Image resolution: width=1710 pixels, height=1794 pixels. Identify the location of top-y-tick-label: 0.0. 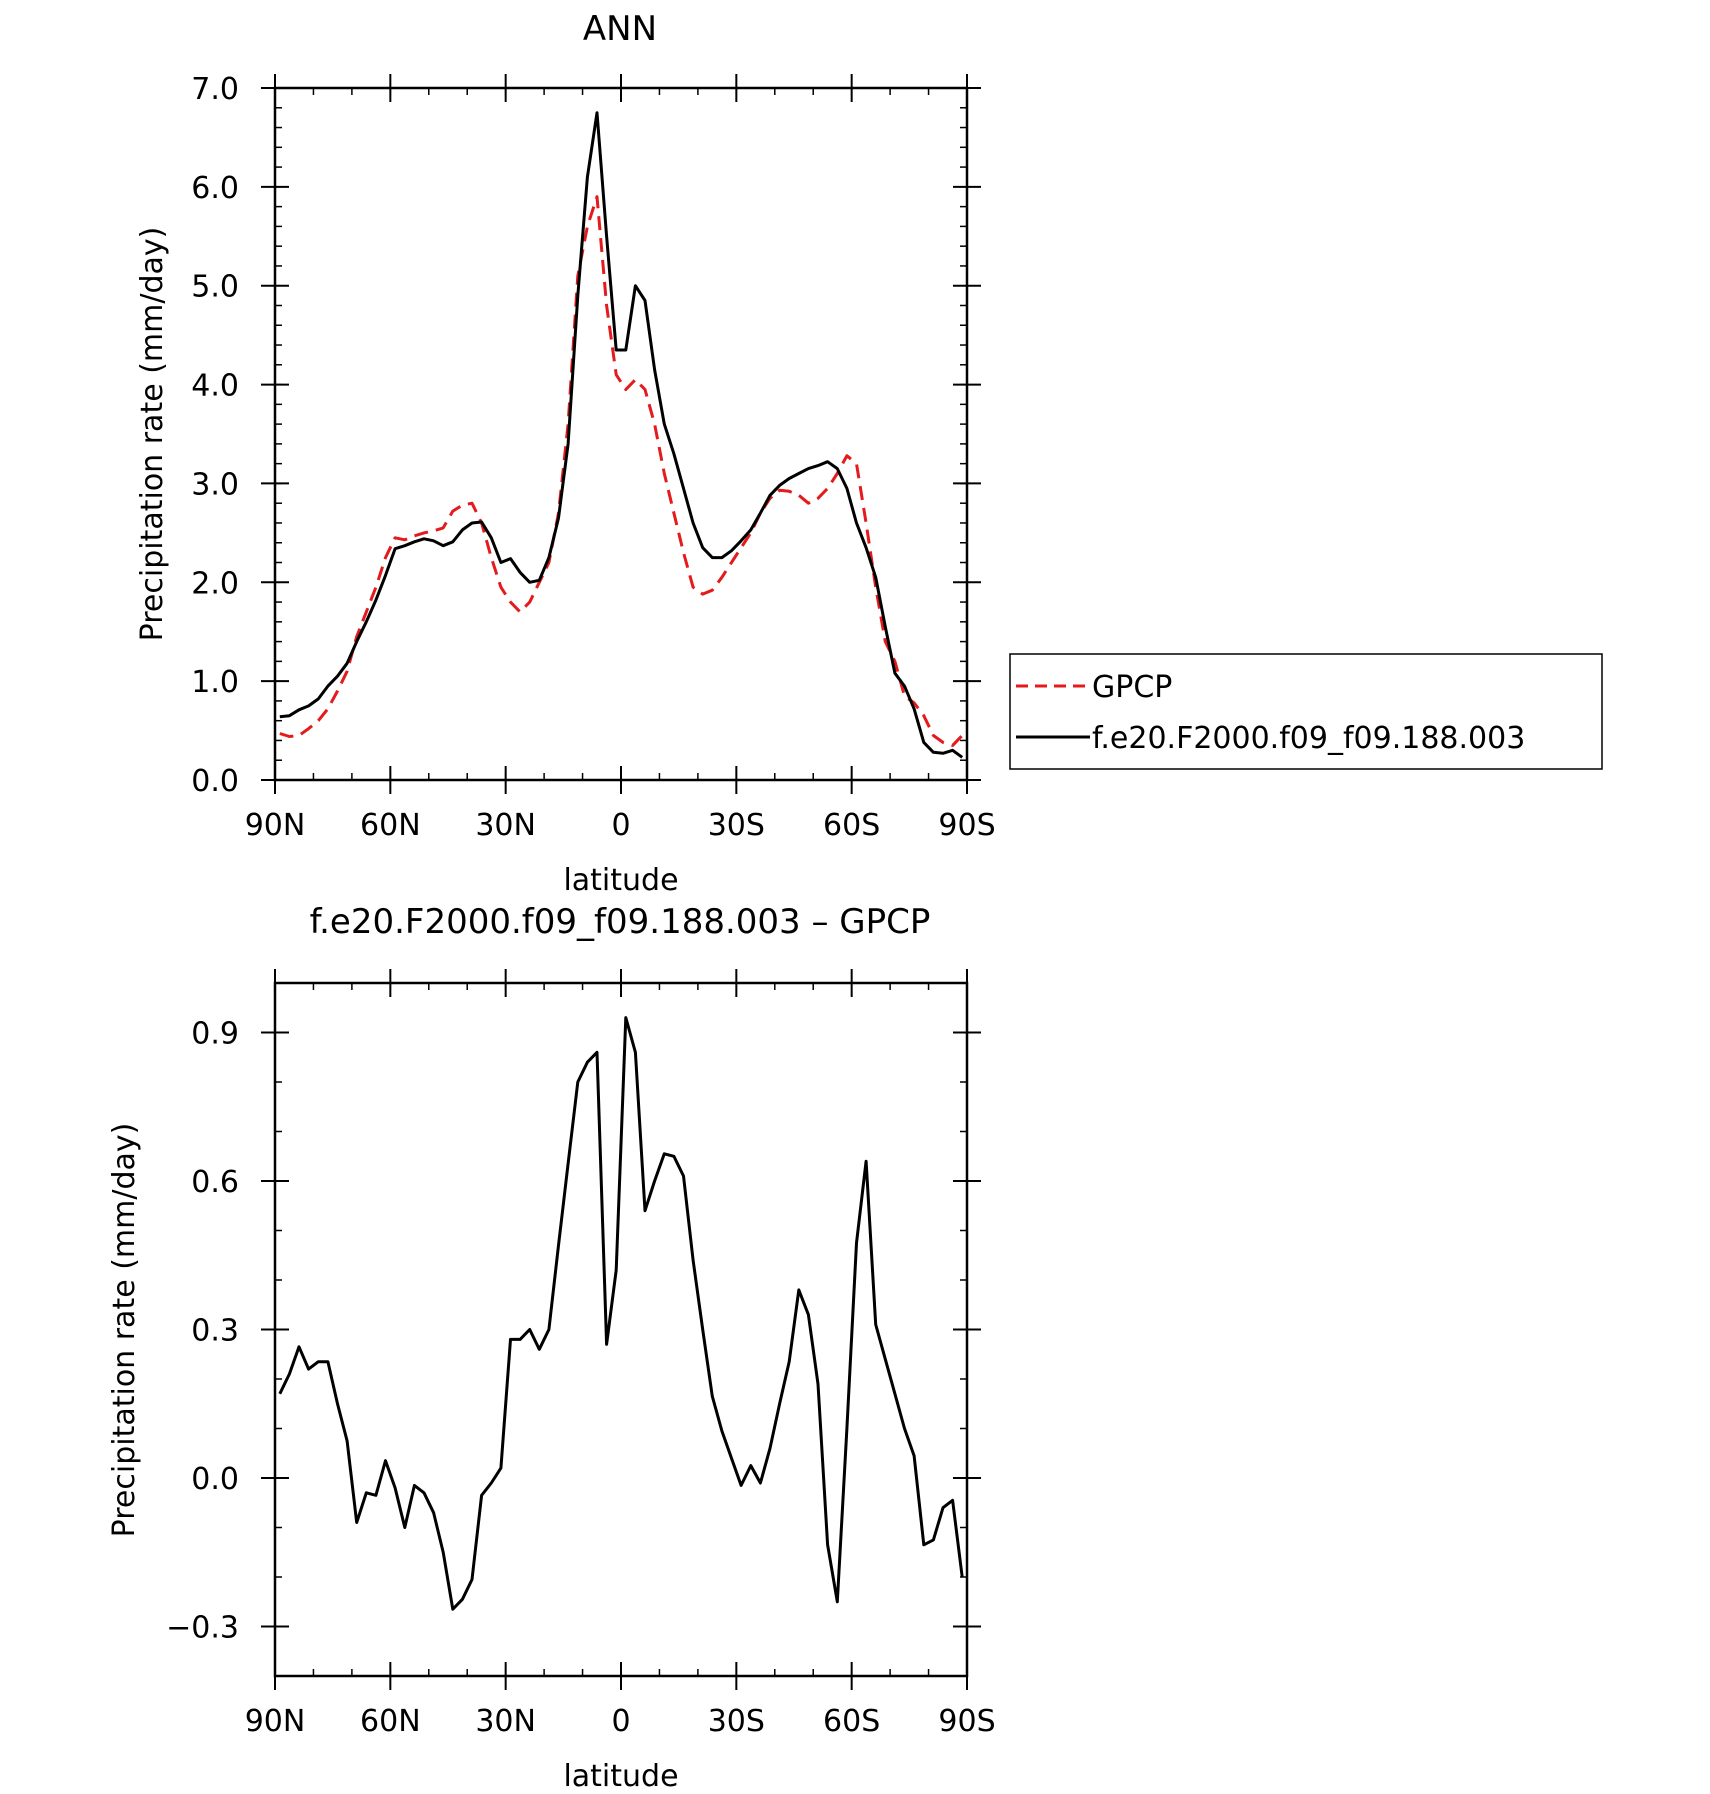
(215, 781).